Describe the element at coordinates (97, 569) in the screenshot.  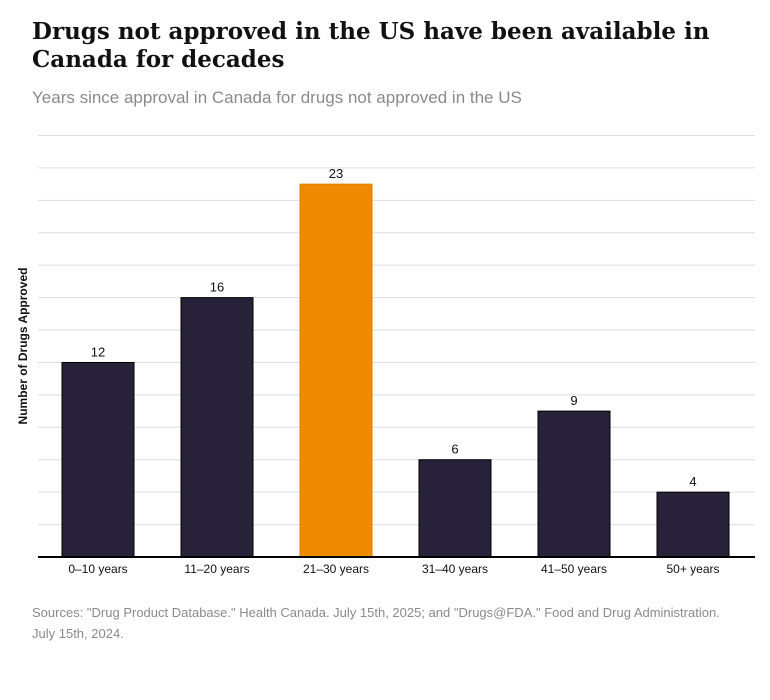
I see `x-tick-label: 0–10 years` at that location.